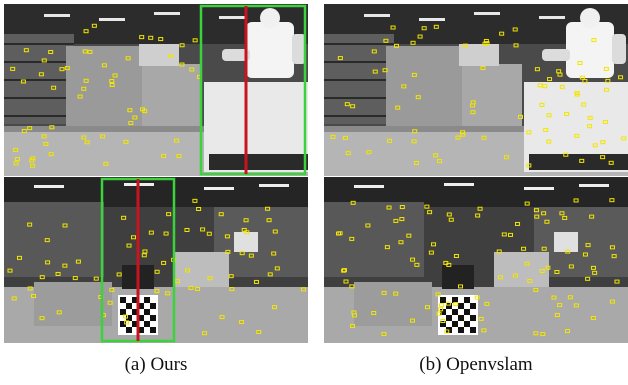 The width and height of the screenshot is (628, 385). I want to click on wooden-crate, so click(492, 97).